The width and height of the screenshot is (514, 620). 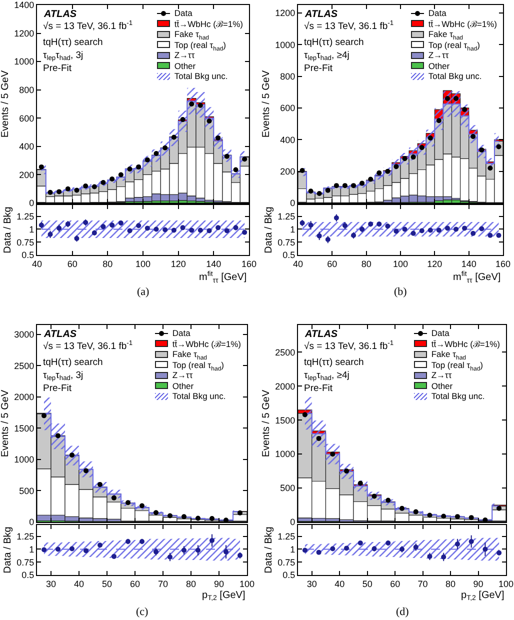 I want to click on y-tick-label: 1500, so click(x=24, y=428).